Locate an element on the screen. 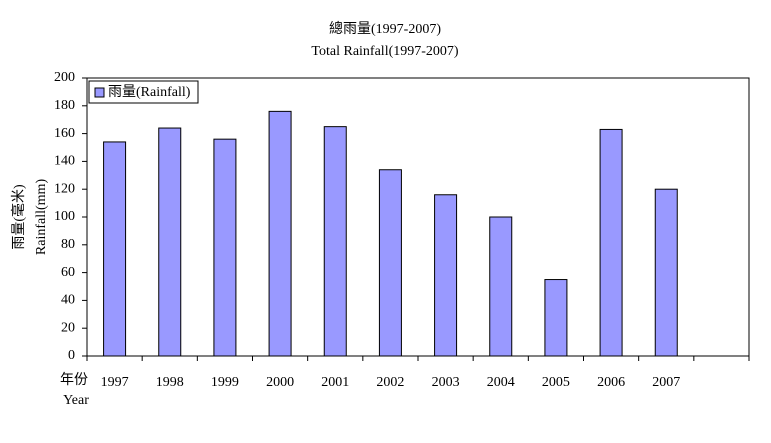 This screenshot has height=443, width=771. y-tick-label: 140 is located at coordinates (64, 161).